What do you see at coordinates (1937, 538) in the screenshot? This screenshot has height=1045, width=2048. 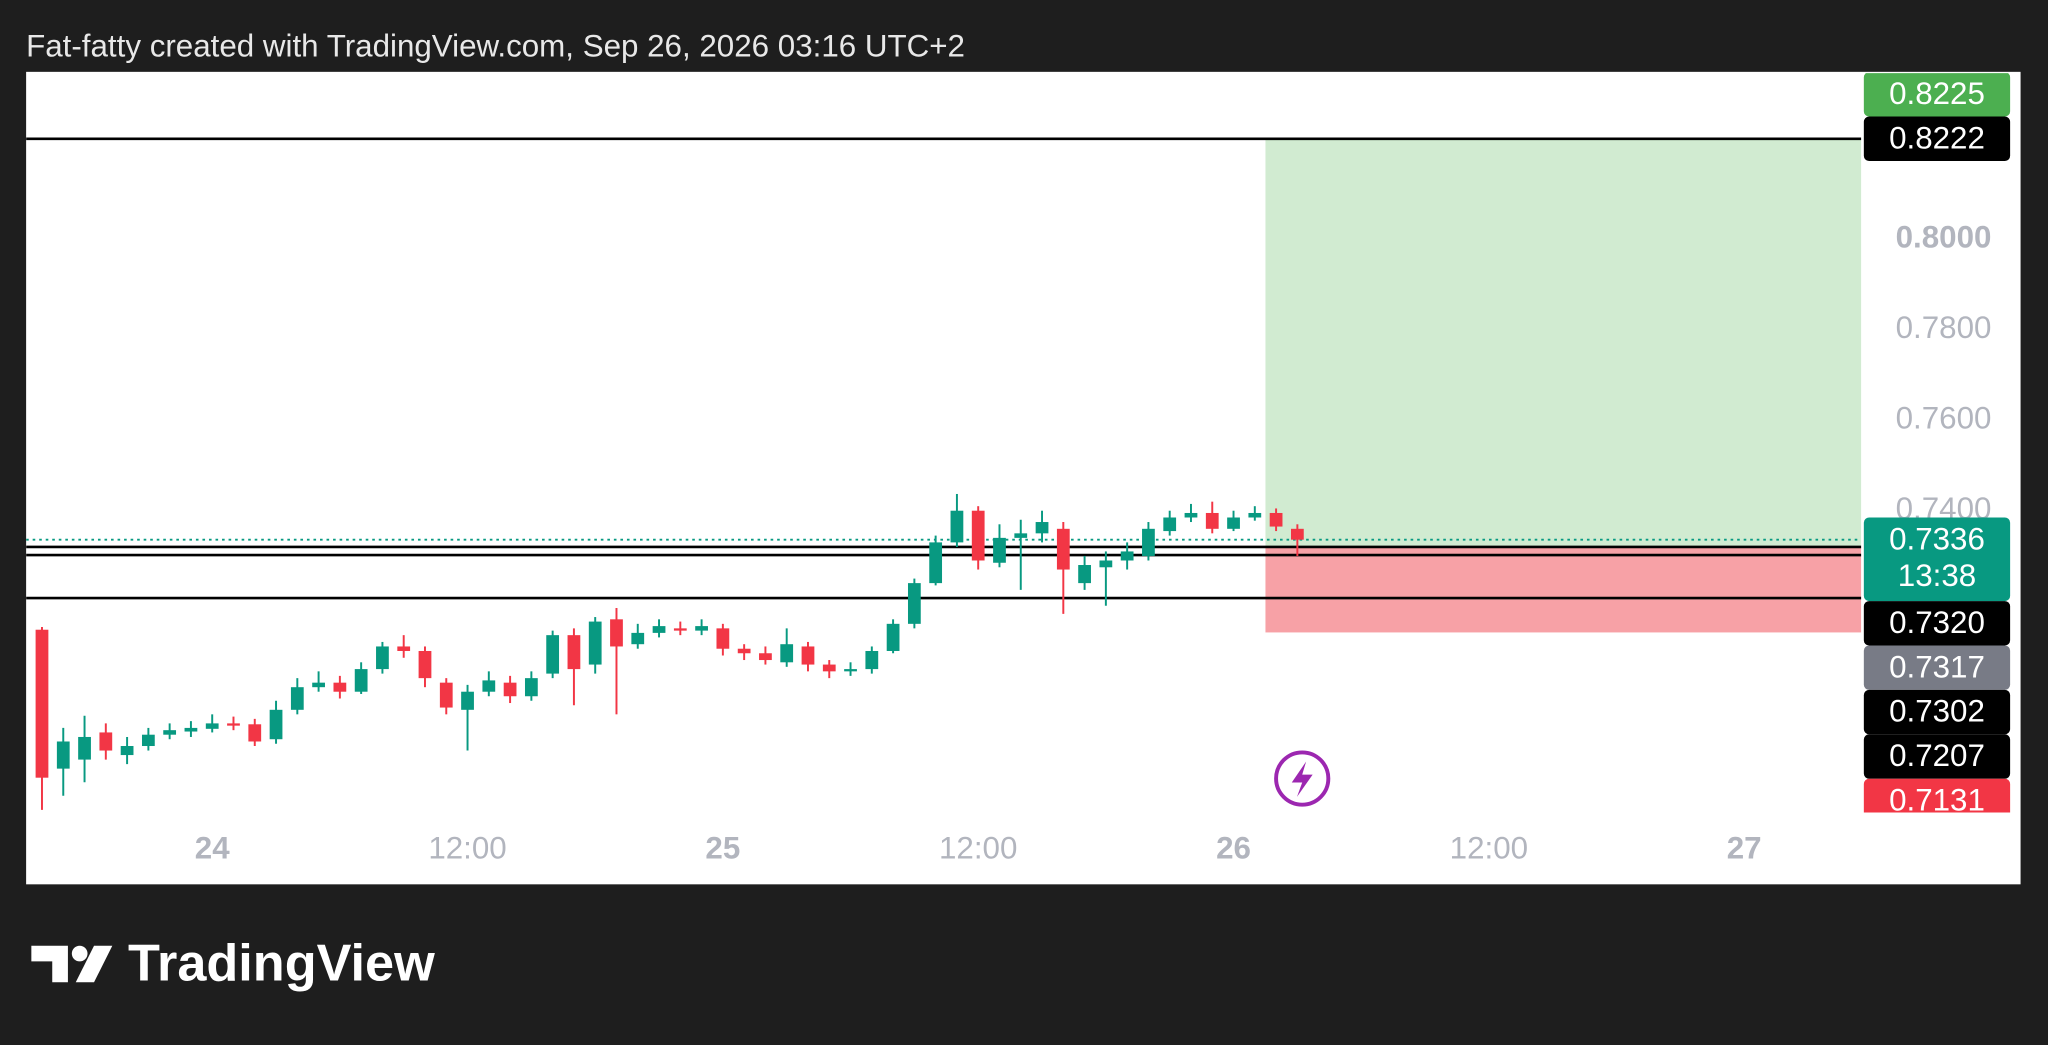 I see `price-label: 0.7336` at bounding box center [1937, 538].